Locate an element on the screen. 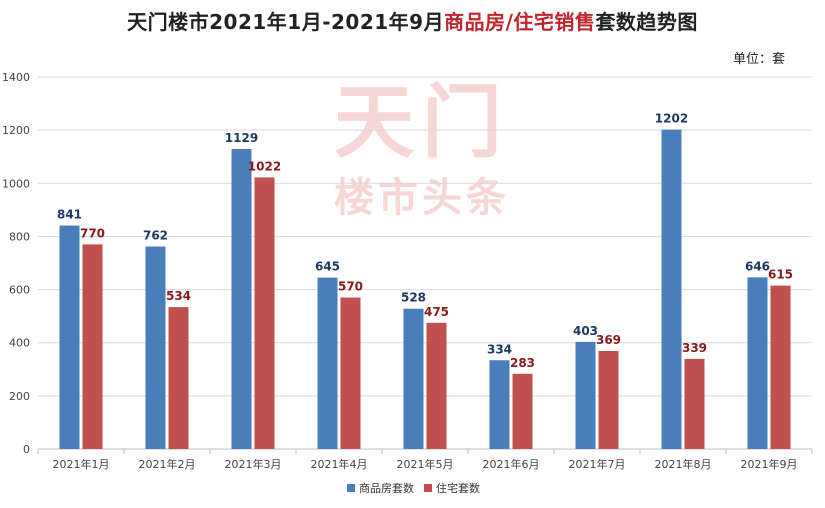  data-label: 475 is located at coordinates (436, 312).